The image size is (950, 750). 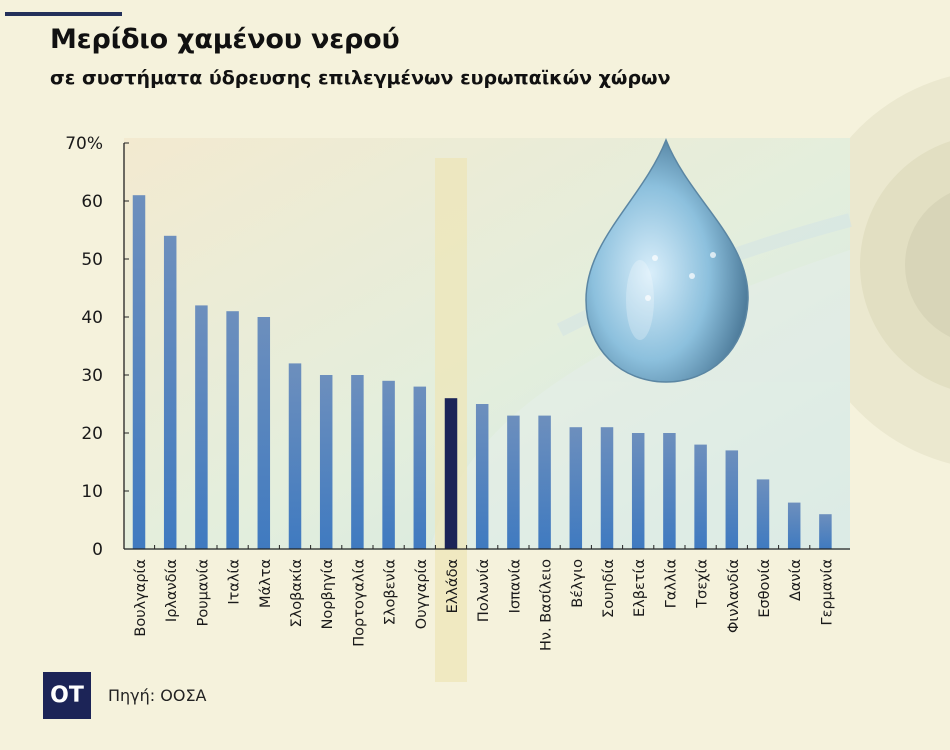 I want to click on x-tick-label: Ελλάδα, so click(x=453, y=586).